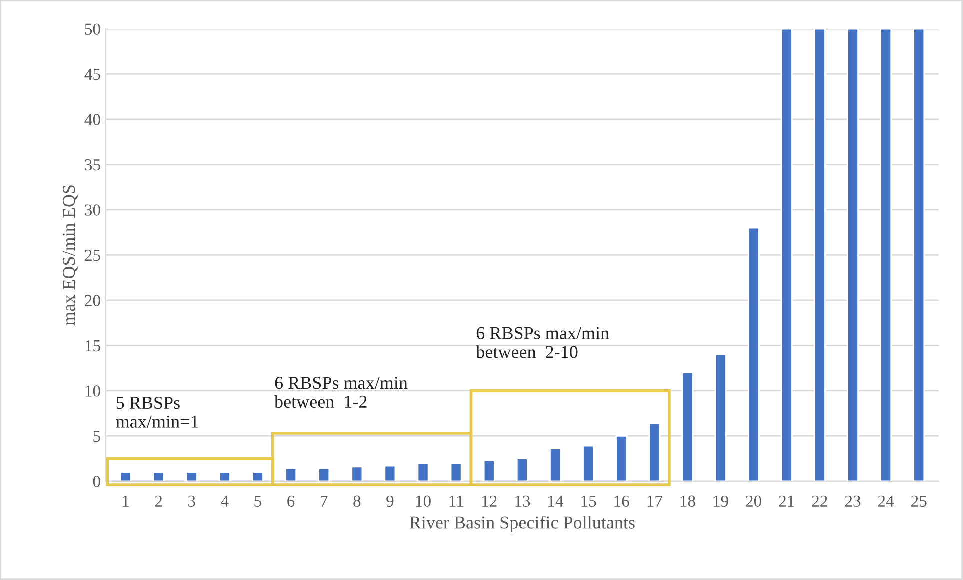  I want to click on x-tick-label: 18, so click(688, 502).